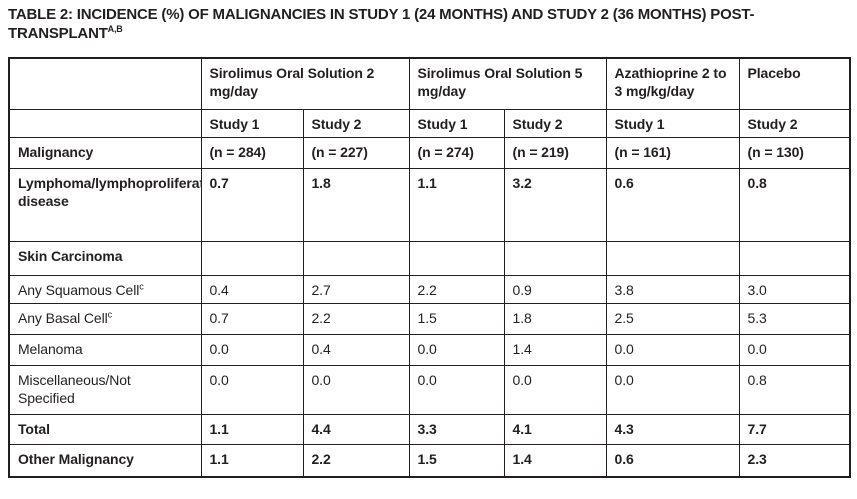 This screenshot has width=857, height=499. I want to click on row-label-text: Any Squamous Cell, so click(79, 290).